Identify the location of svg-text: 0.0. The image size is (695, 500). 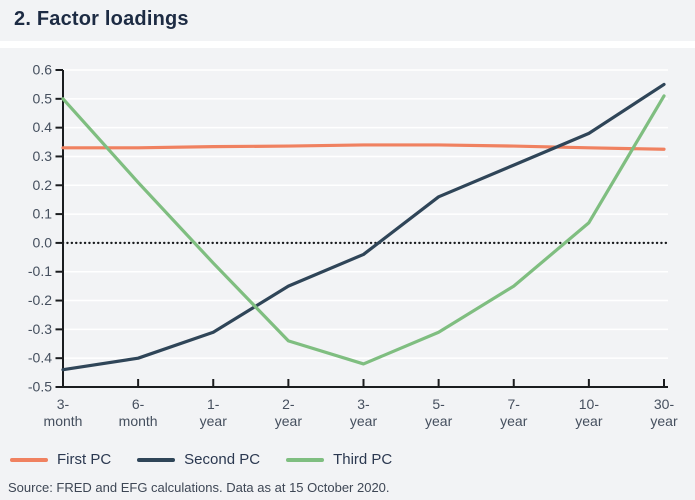
(43, 242).